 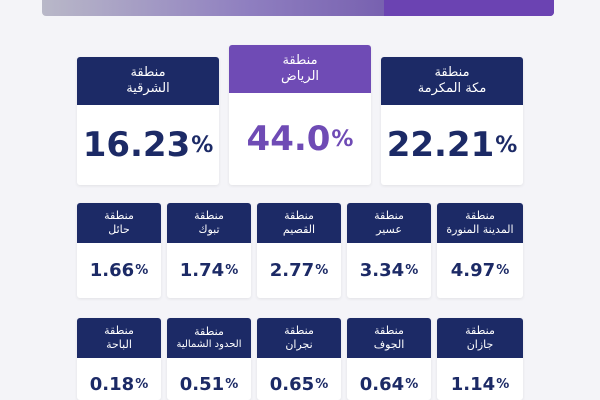 I want to click on region-card-jouf: منطقة الجوف 0.64%, so click(x=389, y=359).